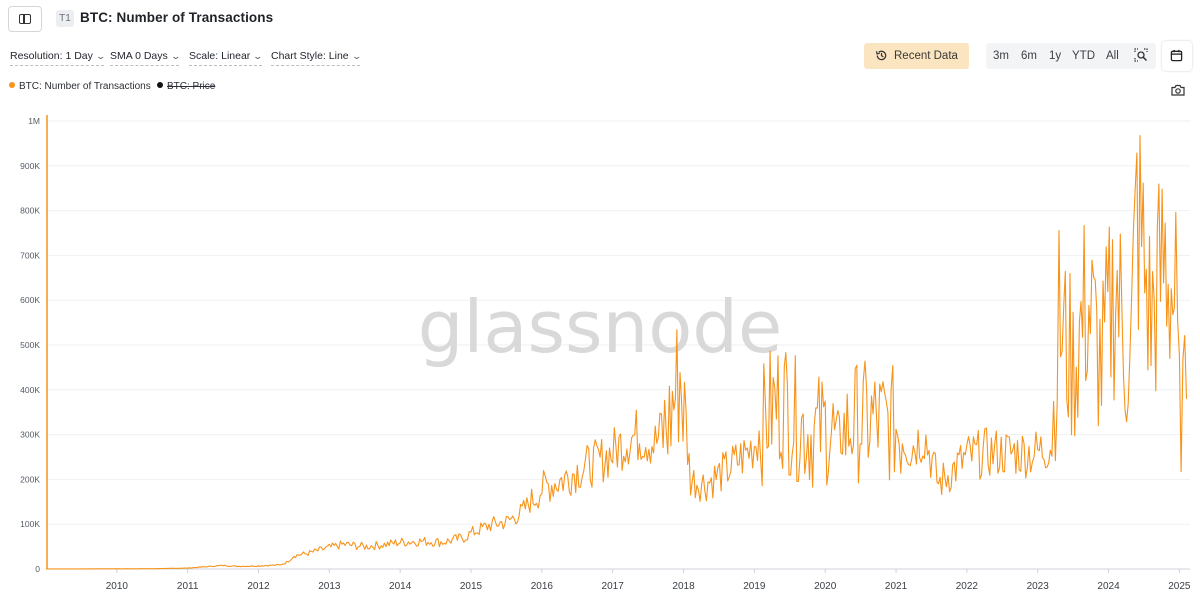 The image size is (1200, 597). I want to click on y-tick-label: 500K, so click(30, 345).